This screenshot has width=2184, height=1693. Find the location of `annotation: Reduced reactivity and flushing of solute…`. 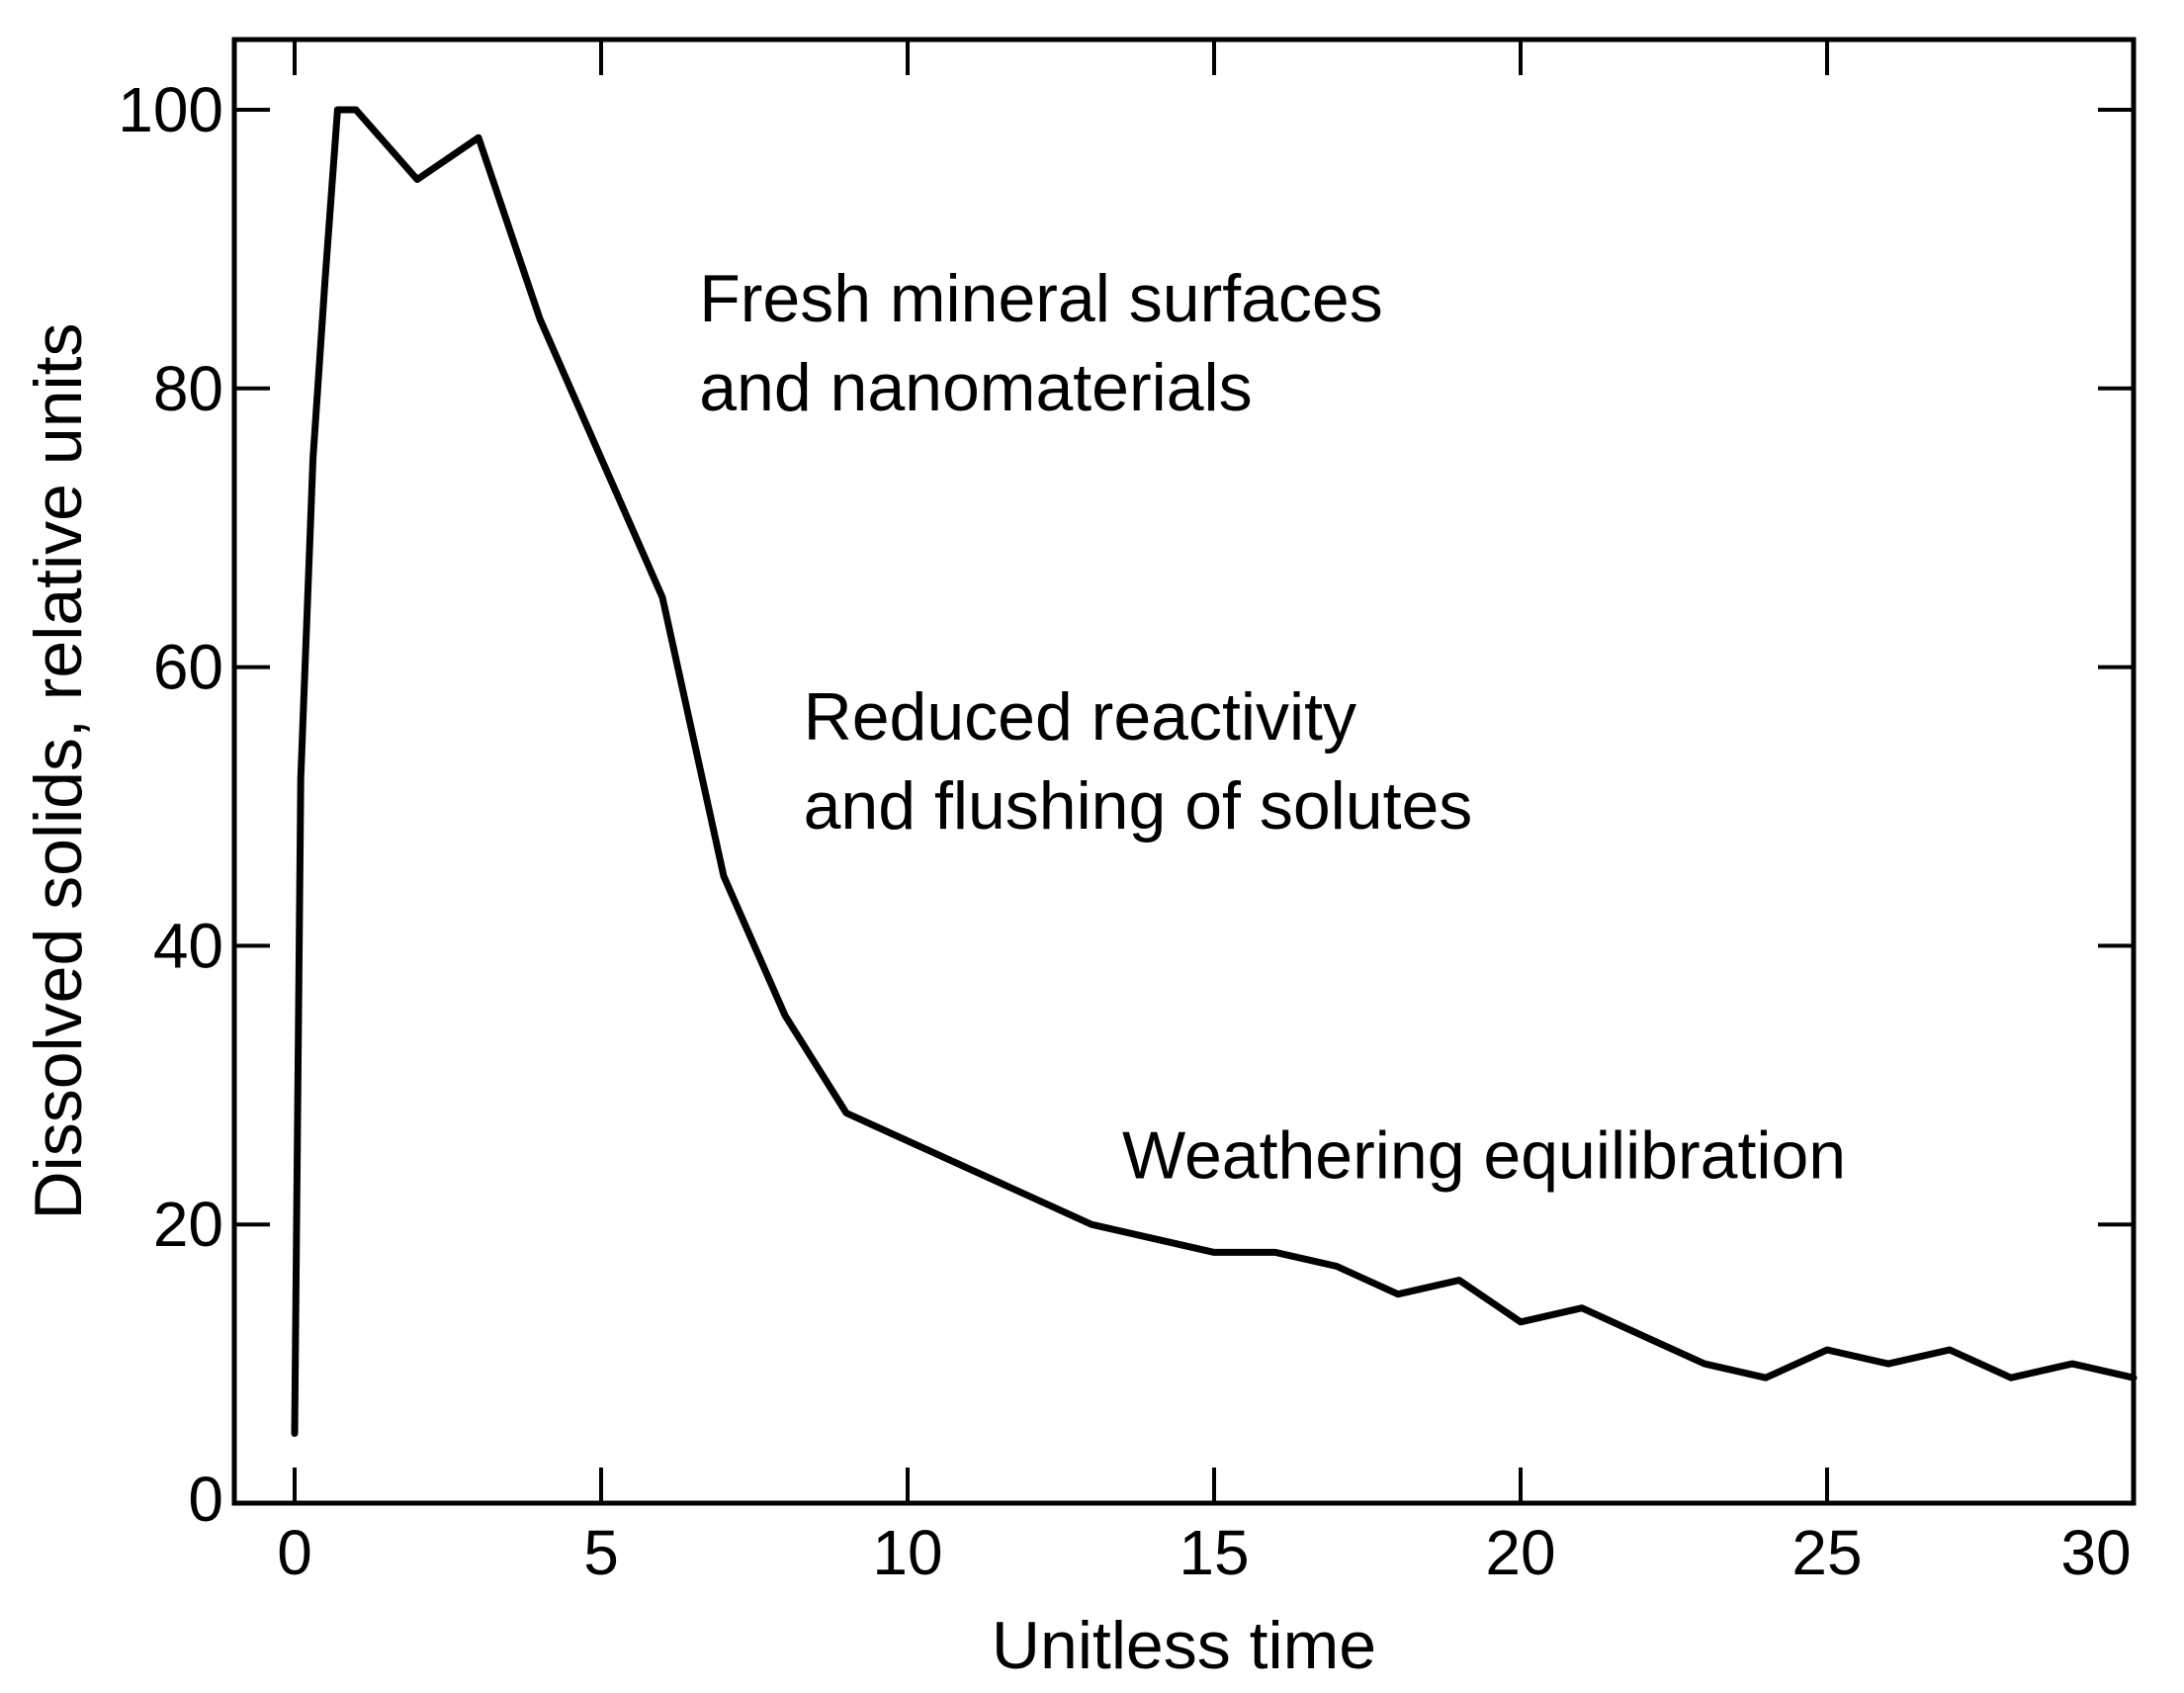

annotation: Reduced reactivity and flushing of solute… is located at coordinates (1138, 761).